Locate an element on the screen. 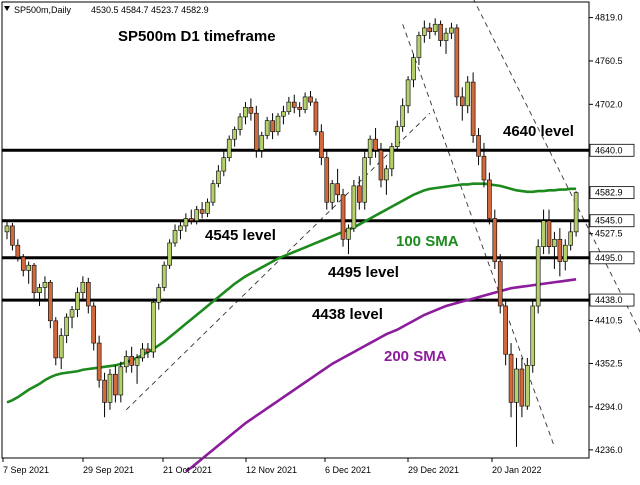 This screenshot has width=640, height=485. y-tick-label: 4702.0 is located at coordinates (609, 104).